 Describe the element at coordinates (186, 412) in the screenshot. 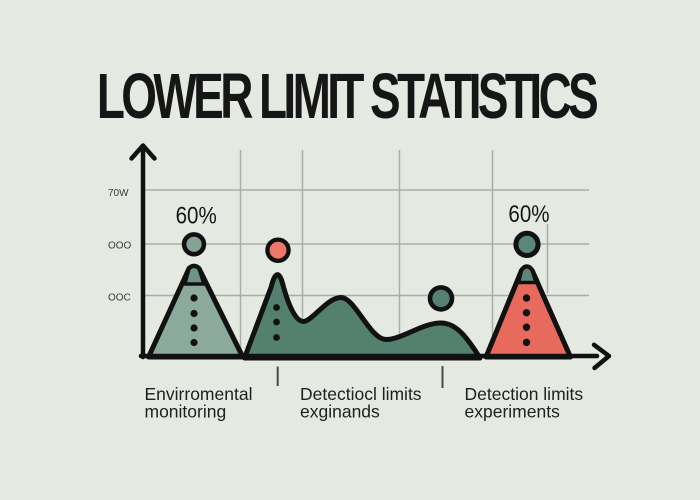

I see `svg-text: monitoring` at that location.